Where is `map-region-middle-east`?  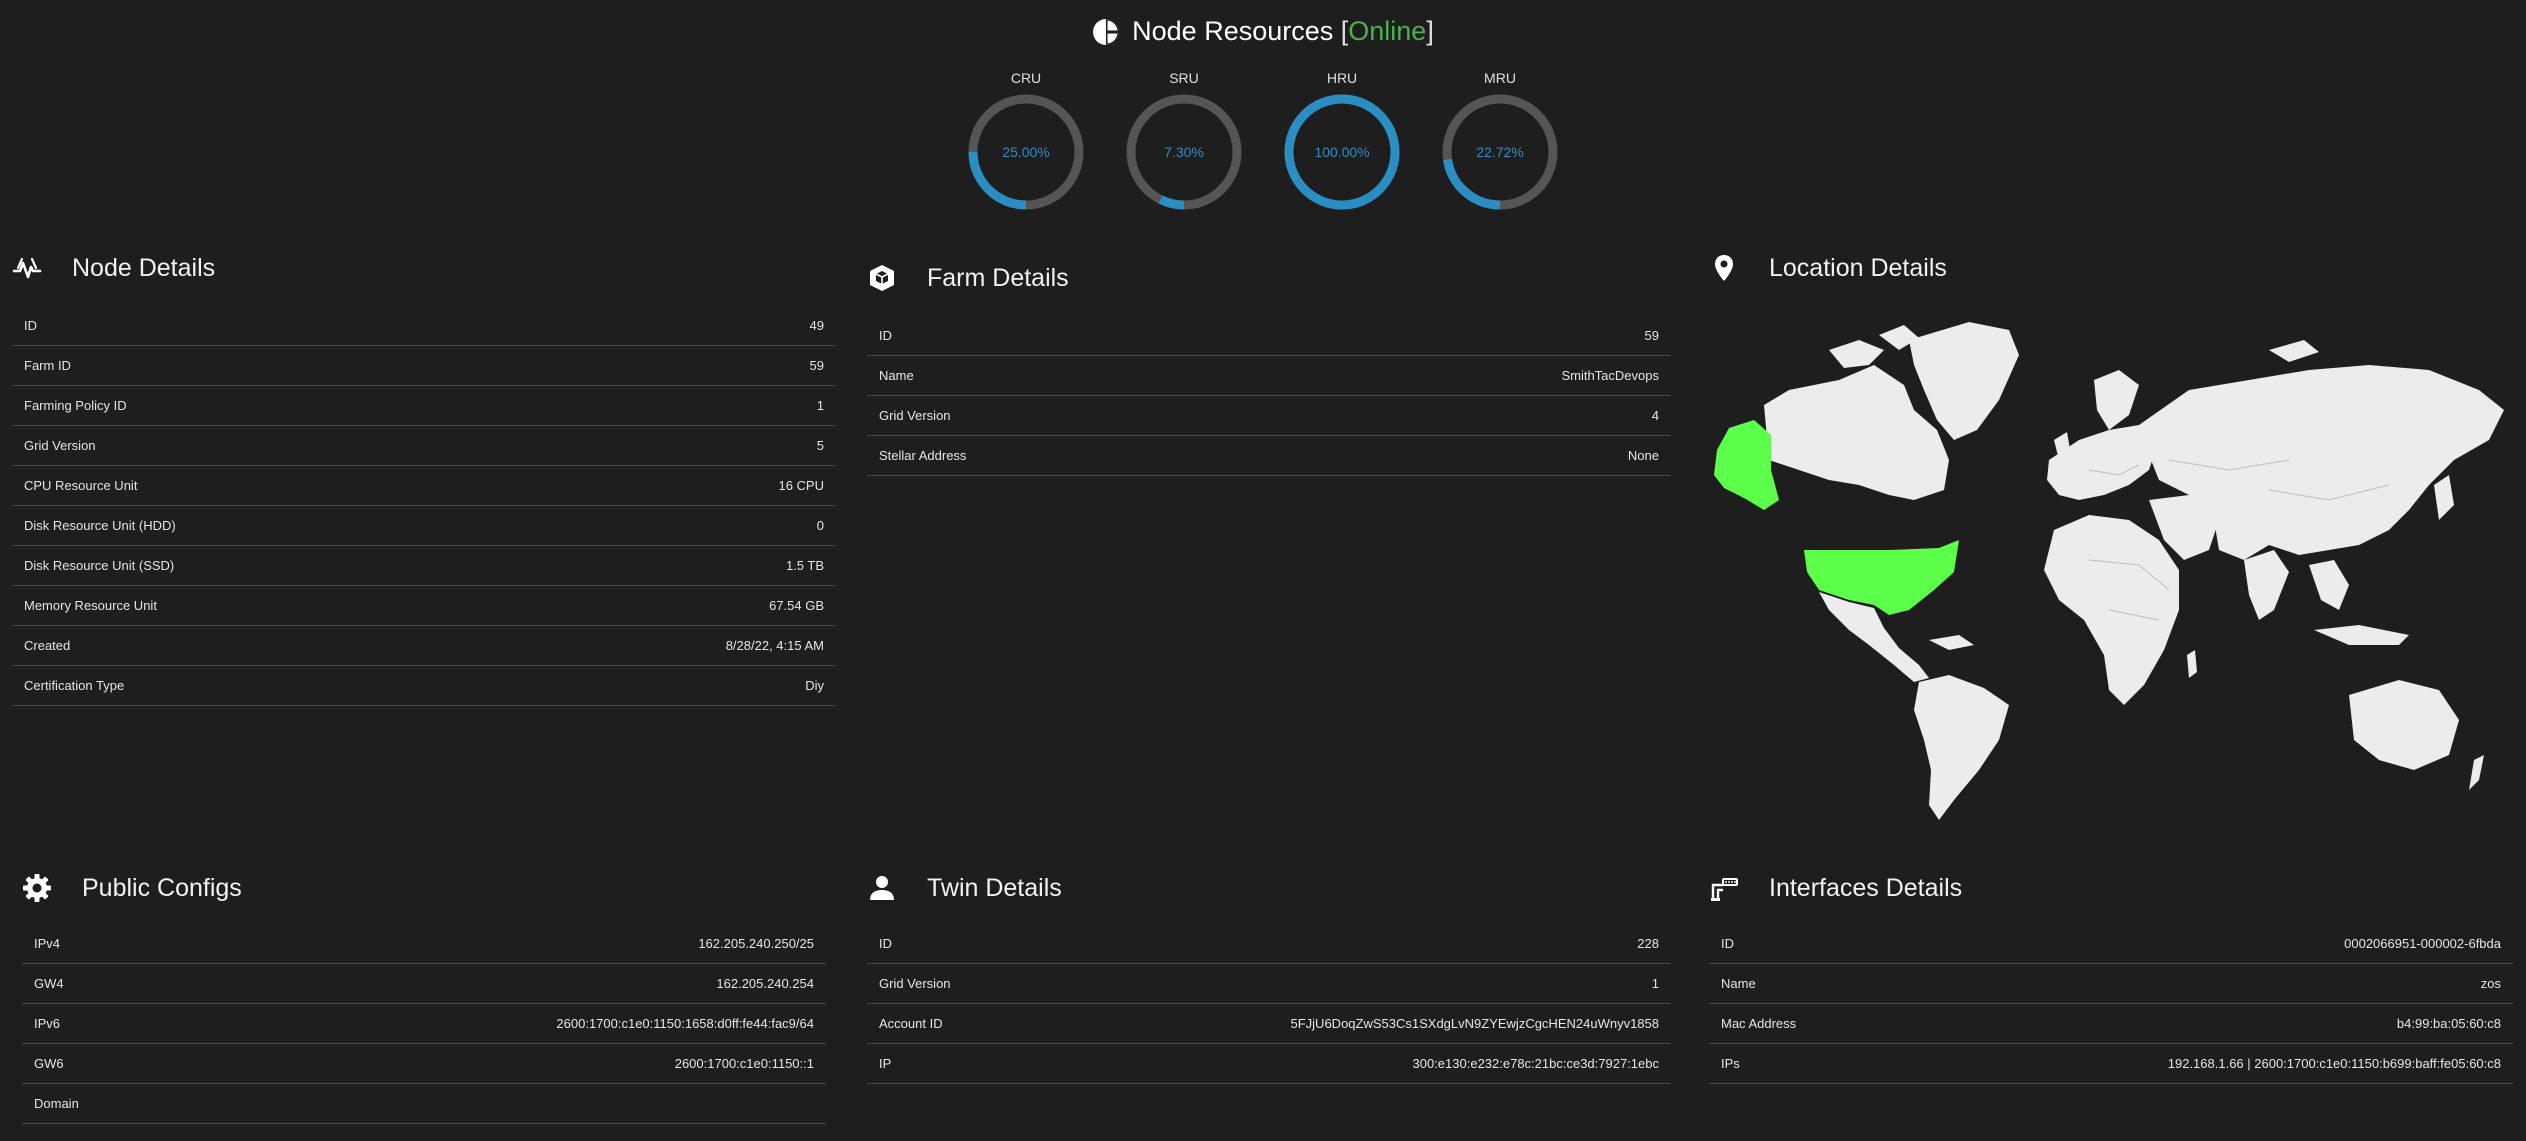 map-region-middle-east is located at coordinates (2184, 527).